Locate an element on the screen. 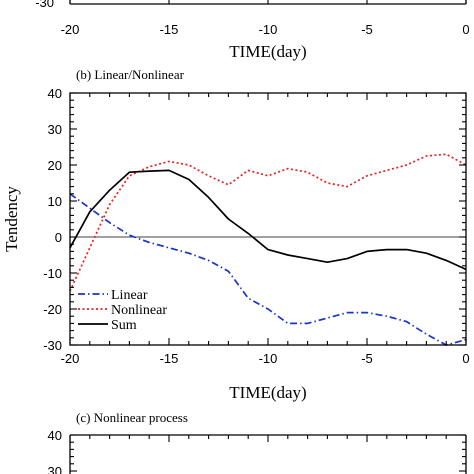 The image size is (474, 474). panel-a-remnant: -30 -20 -15 -10 -5 0 TIME(day) is located at coordinates (252, 30).